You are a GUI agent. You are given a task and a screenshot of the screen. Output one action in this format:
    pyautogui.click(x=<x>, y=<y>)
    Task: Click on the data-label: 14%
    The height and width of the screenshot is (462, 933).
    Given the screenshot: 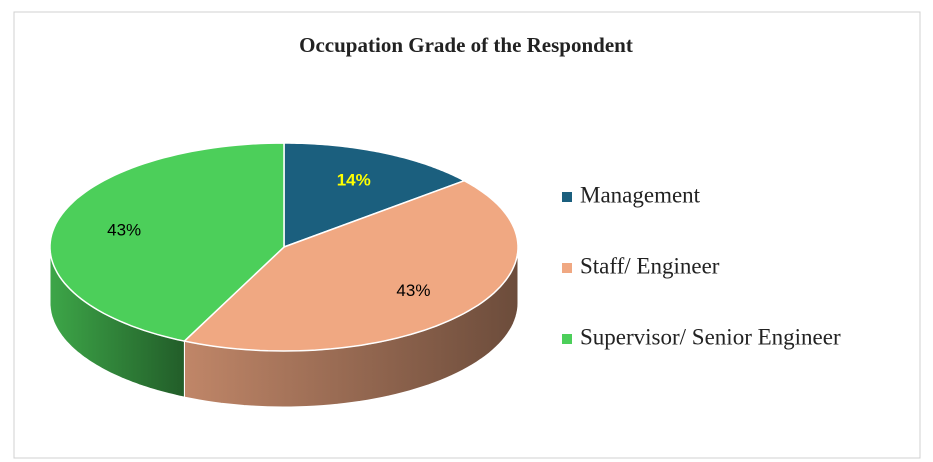 What is the action you would take?
    pyautogui.click(x=354, y=180)
    